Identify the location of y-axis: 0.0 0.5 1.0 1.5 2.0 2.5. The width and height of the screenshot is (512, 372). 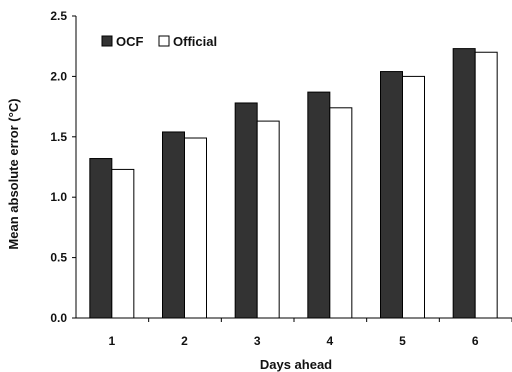
(63, 167).